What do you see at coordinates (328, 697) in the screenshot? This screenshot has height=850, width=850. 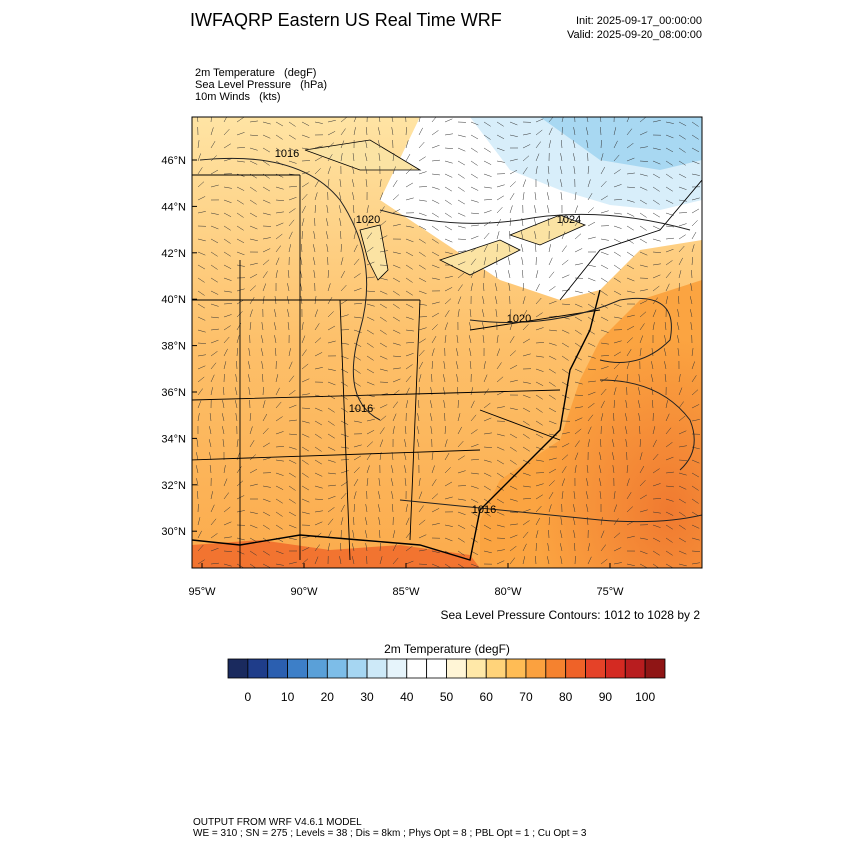 I see `colorbar-label: 20` at bounding box center [328, 697].